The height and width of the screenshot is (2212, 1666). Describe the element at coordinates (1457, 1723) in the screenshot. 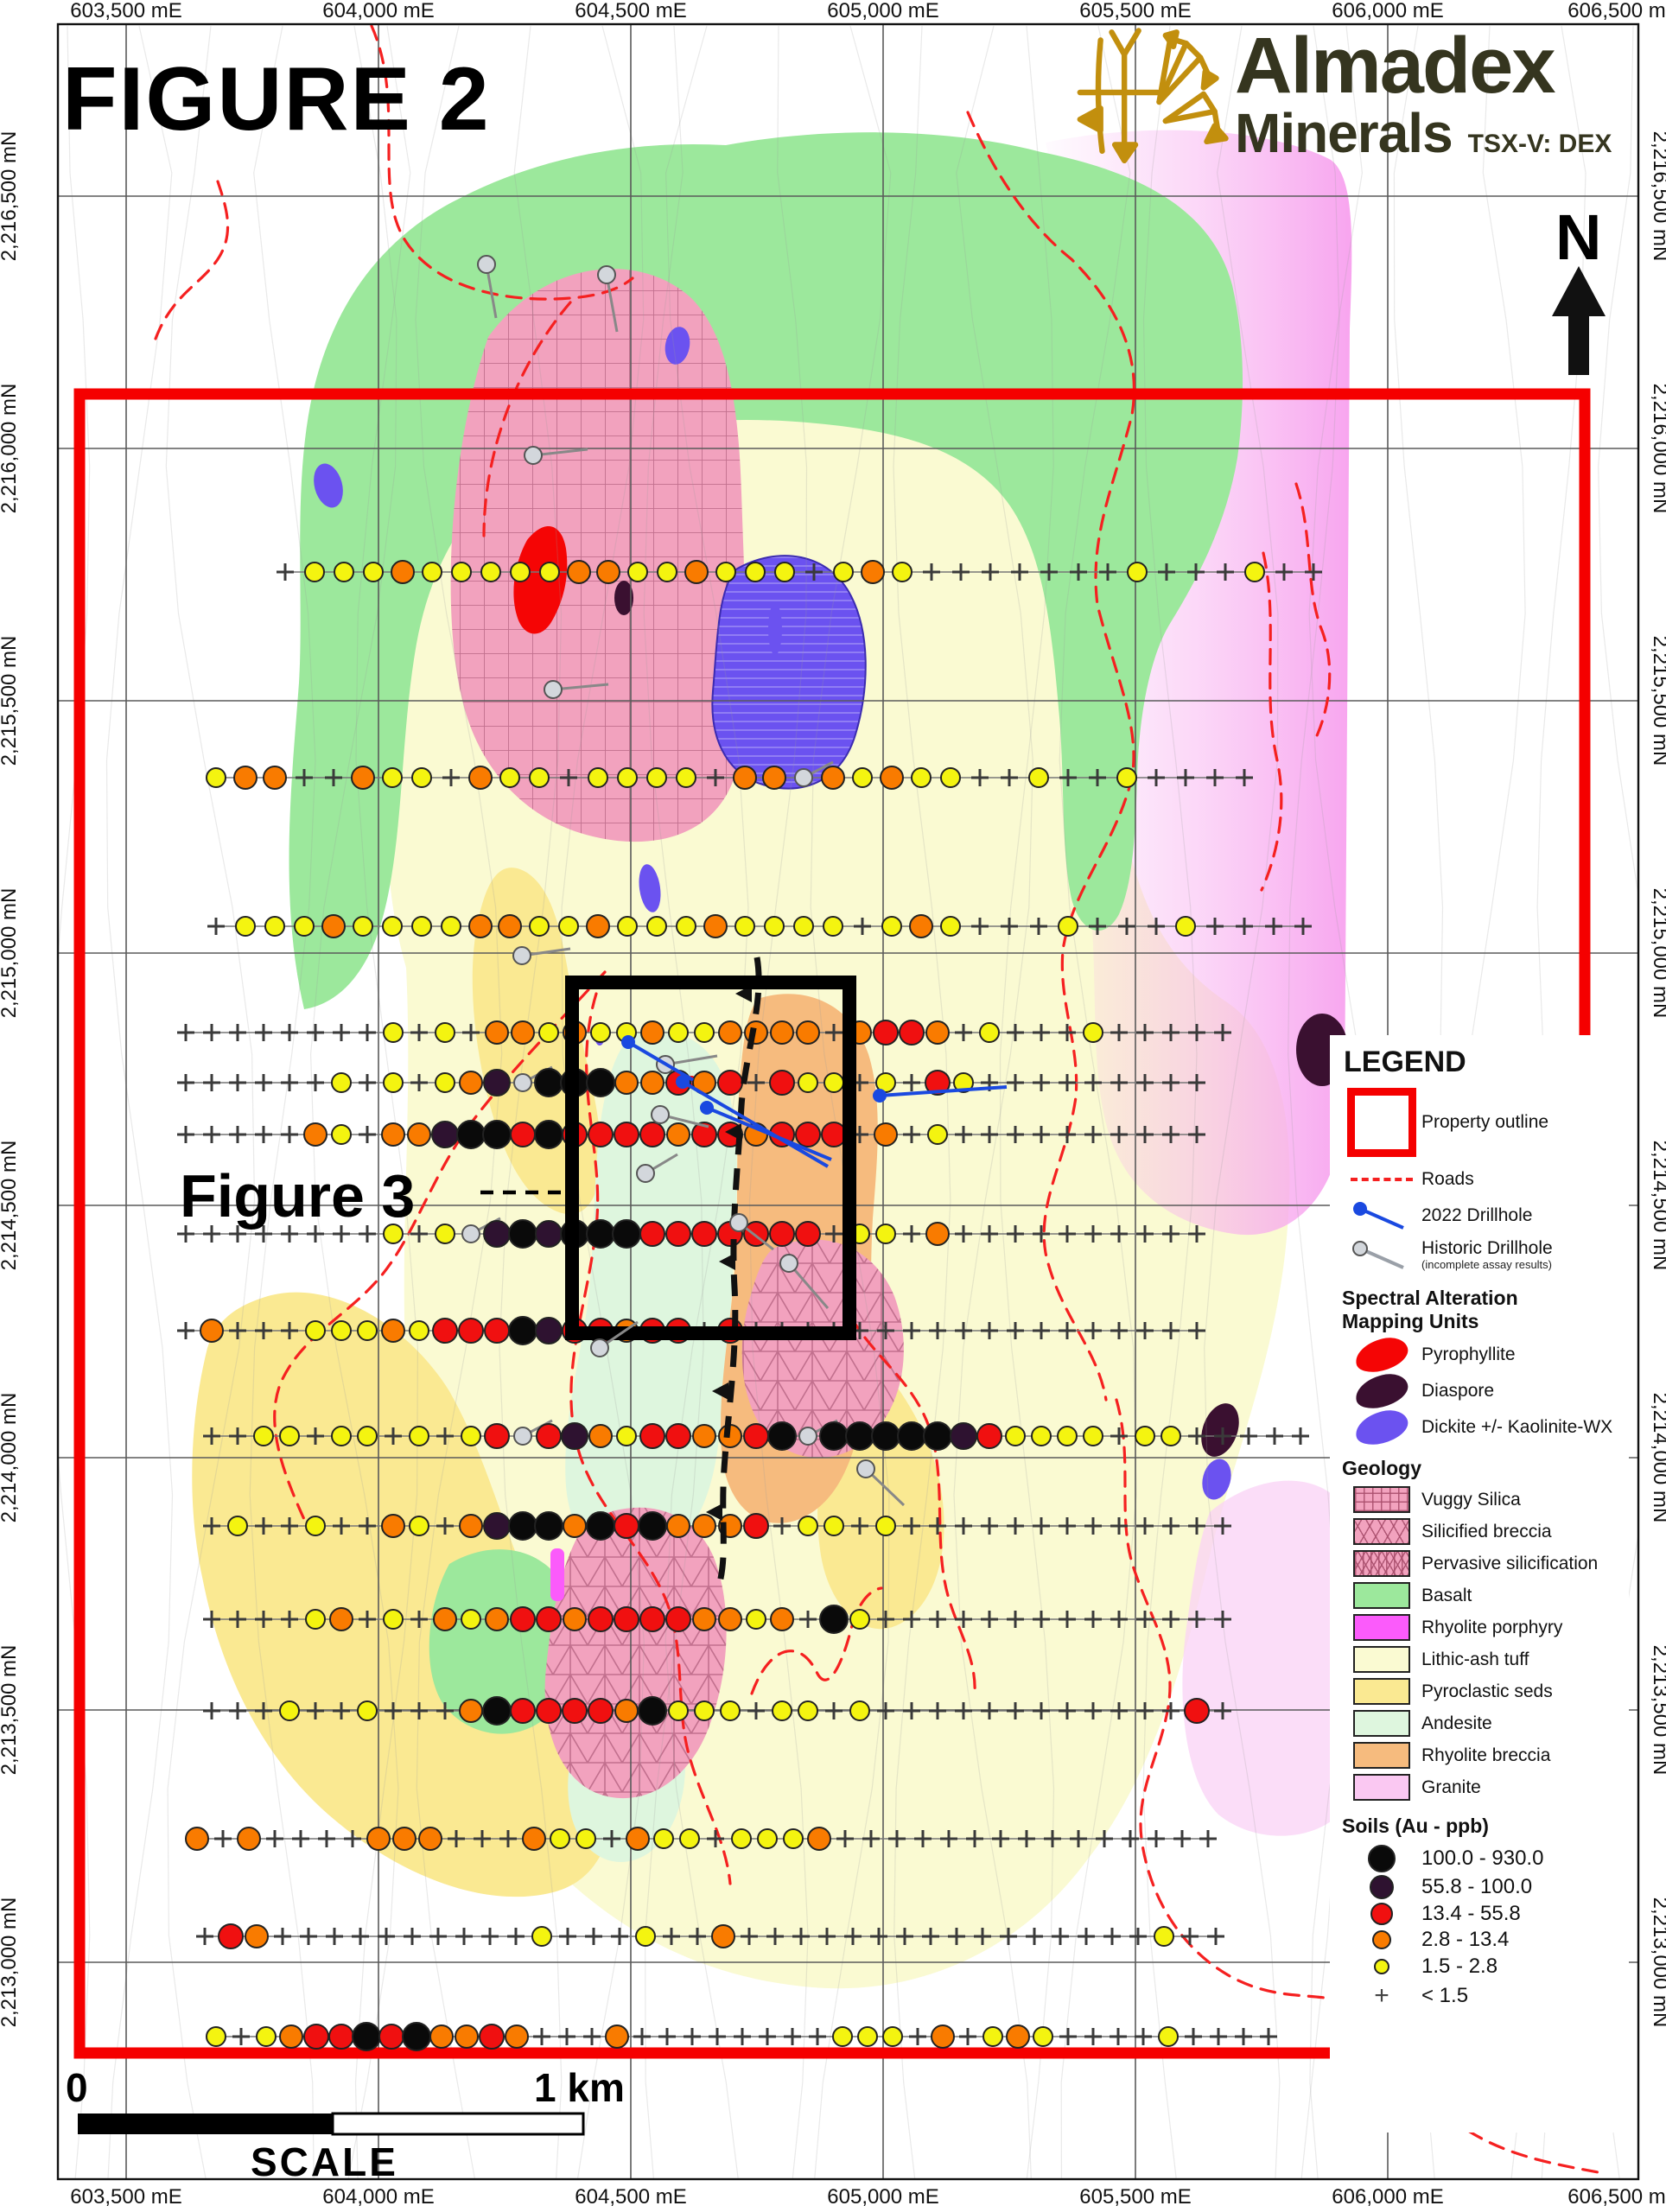

I see `legend-label: Andesite` at that location.